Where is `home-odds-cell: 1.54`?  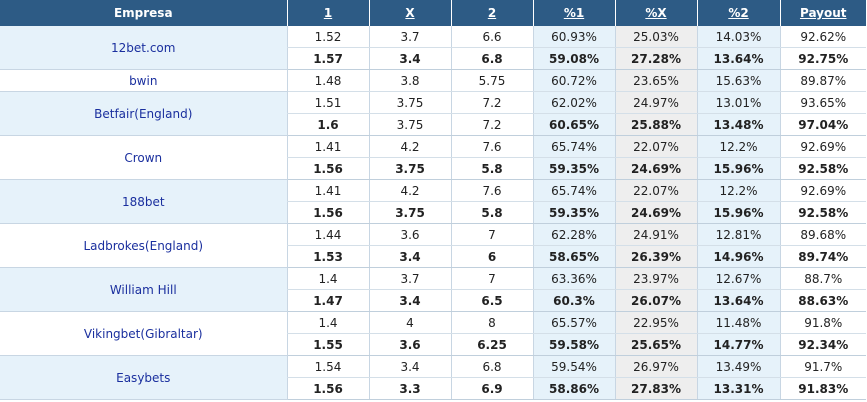 home-odds-cell: 1.54 is located at coordinates (327, 366).